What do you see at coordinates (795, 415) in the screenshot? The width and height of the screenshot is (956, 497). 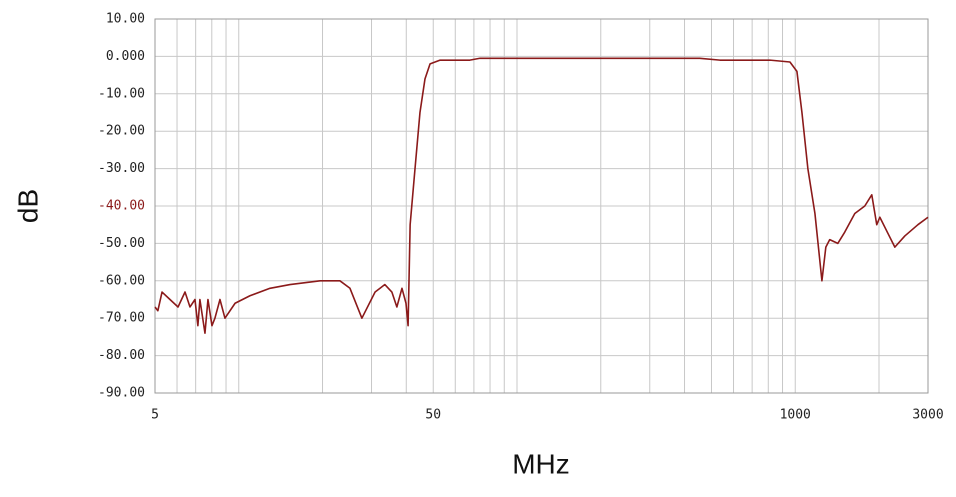 I see `x-tick-label: 1000` at bounding box center [795, 415].